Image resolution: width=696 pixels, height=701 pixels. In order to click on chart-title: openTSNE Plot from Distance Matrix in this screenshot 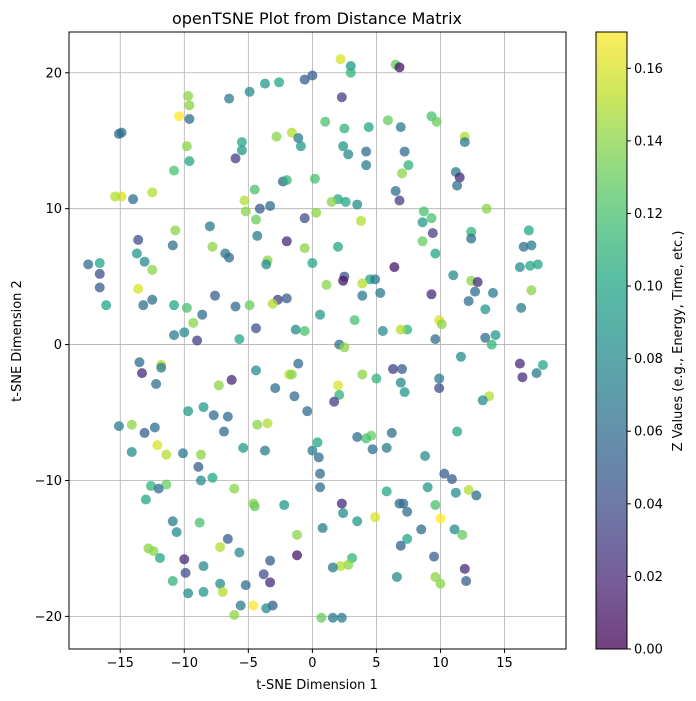, I will do `click(317, 18)`.